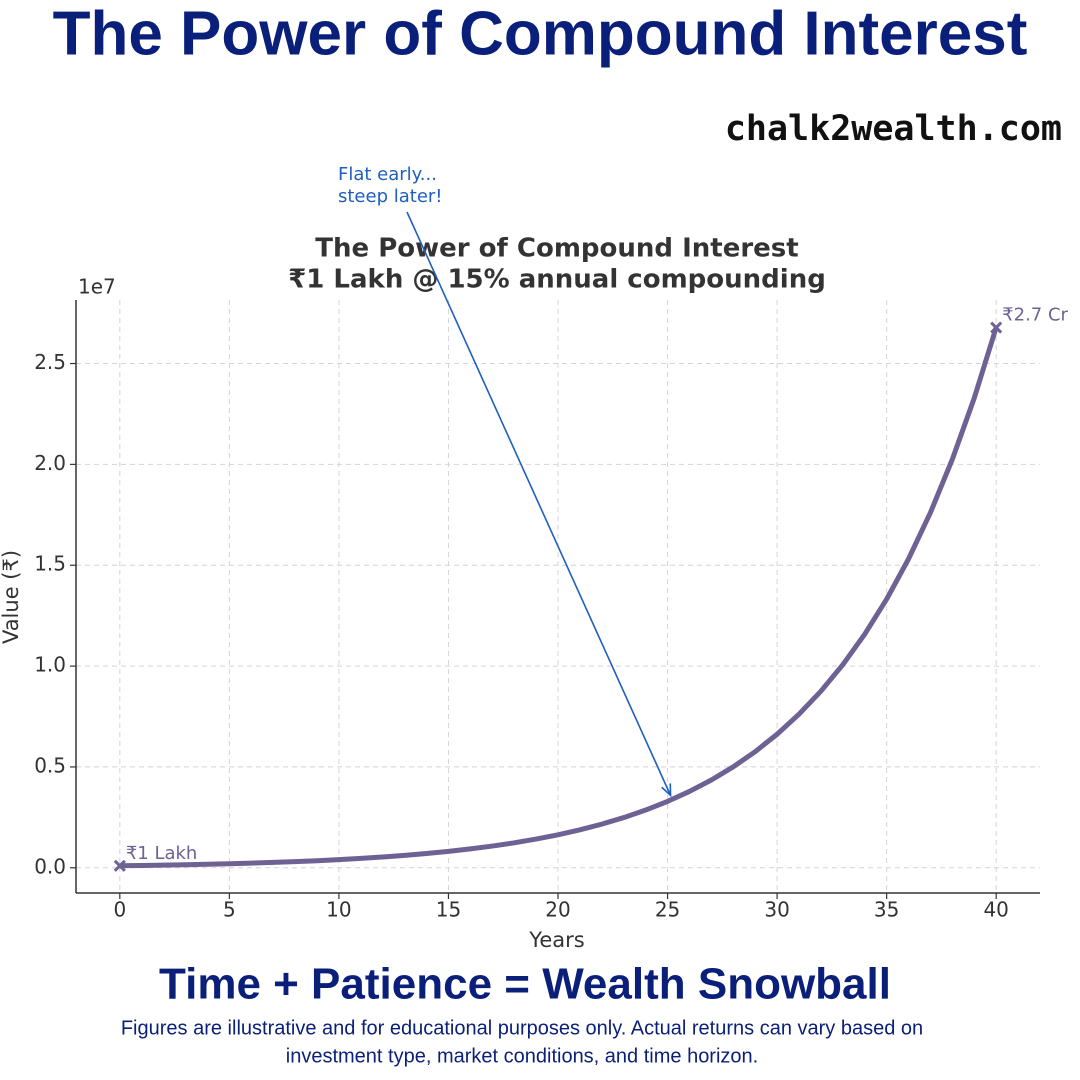 The height and width of the screenshot is (1080, 1080). Describe the element at coordinates (539, 503) in the screenshot. I see `annotation-arrow` at that location.